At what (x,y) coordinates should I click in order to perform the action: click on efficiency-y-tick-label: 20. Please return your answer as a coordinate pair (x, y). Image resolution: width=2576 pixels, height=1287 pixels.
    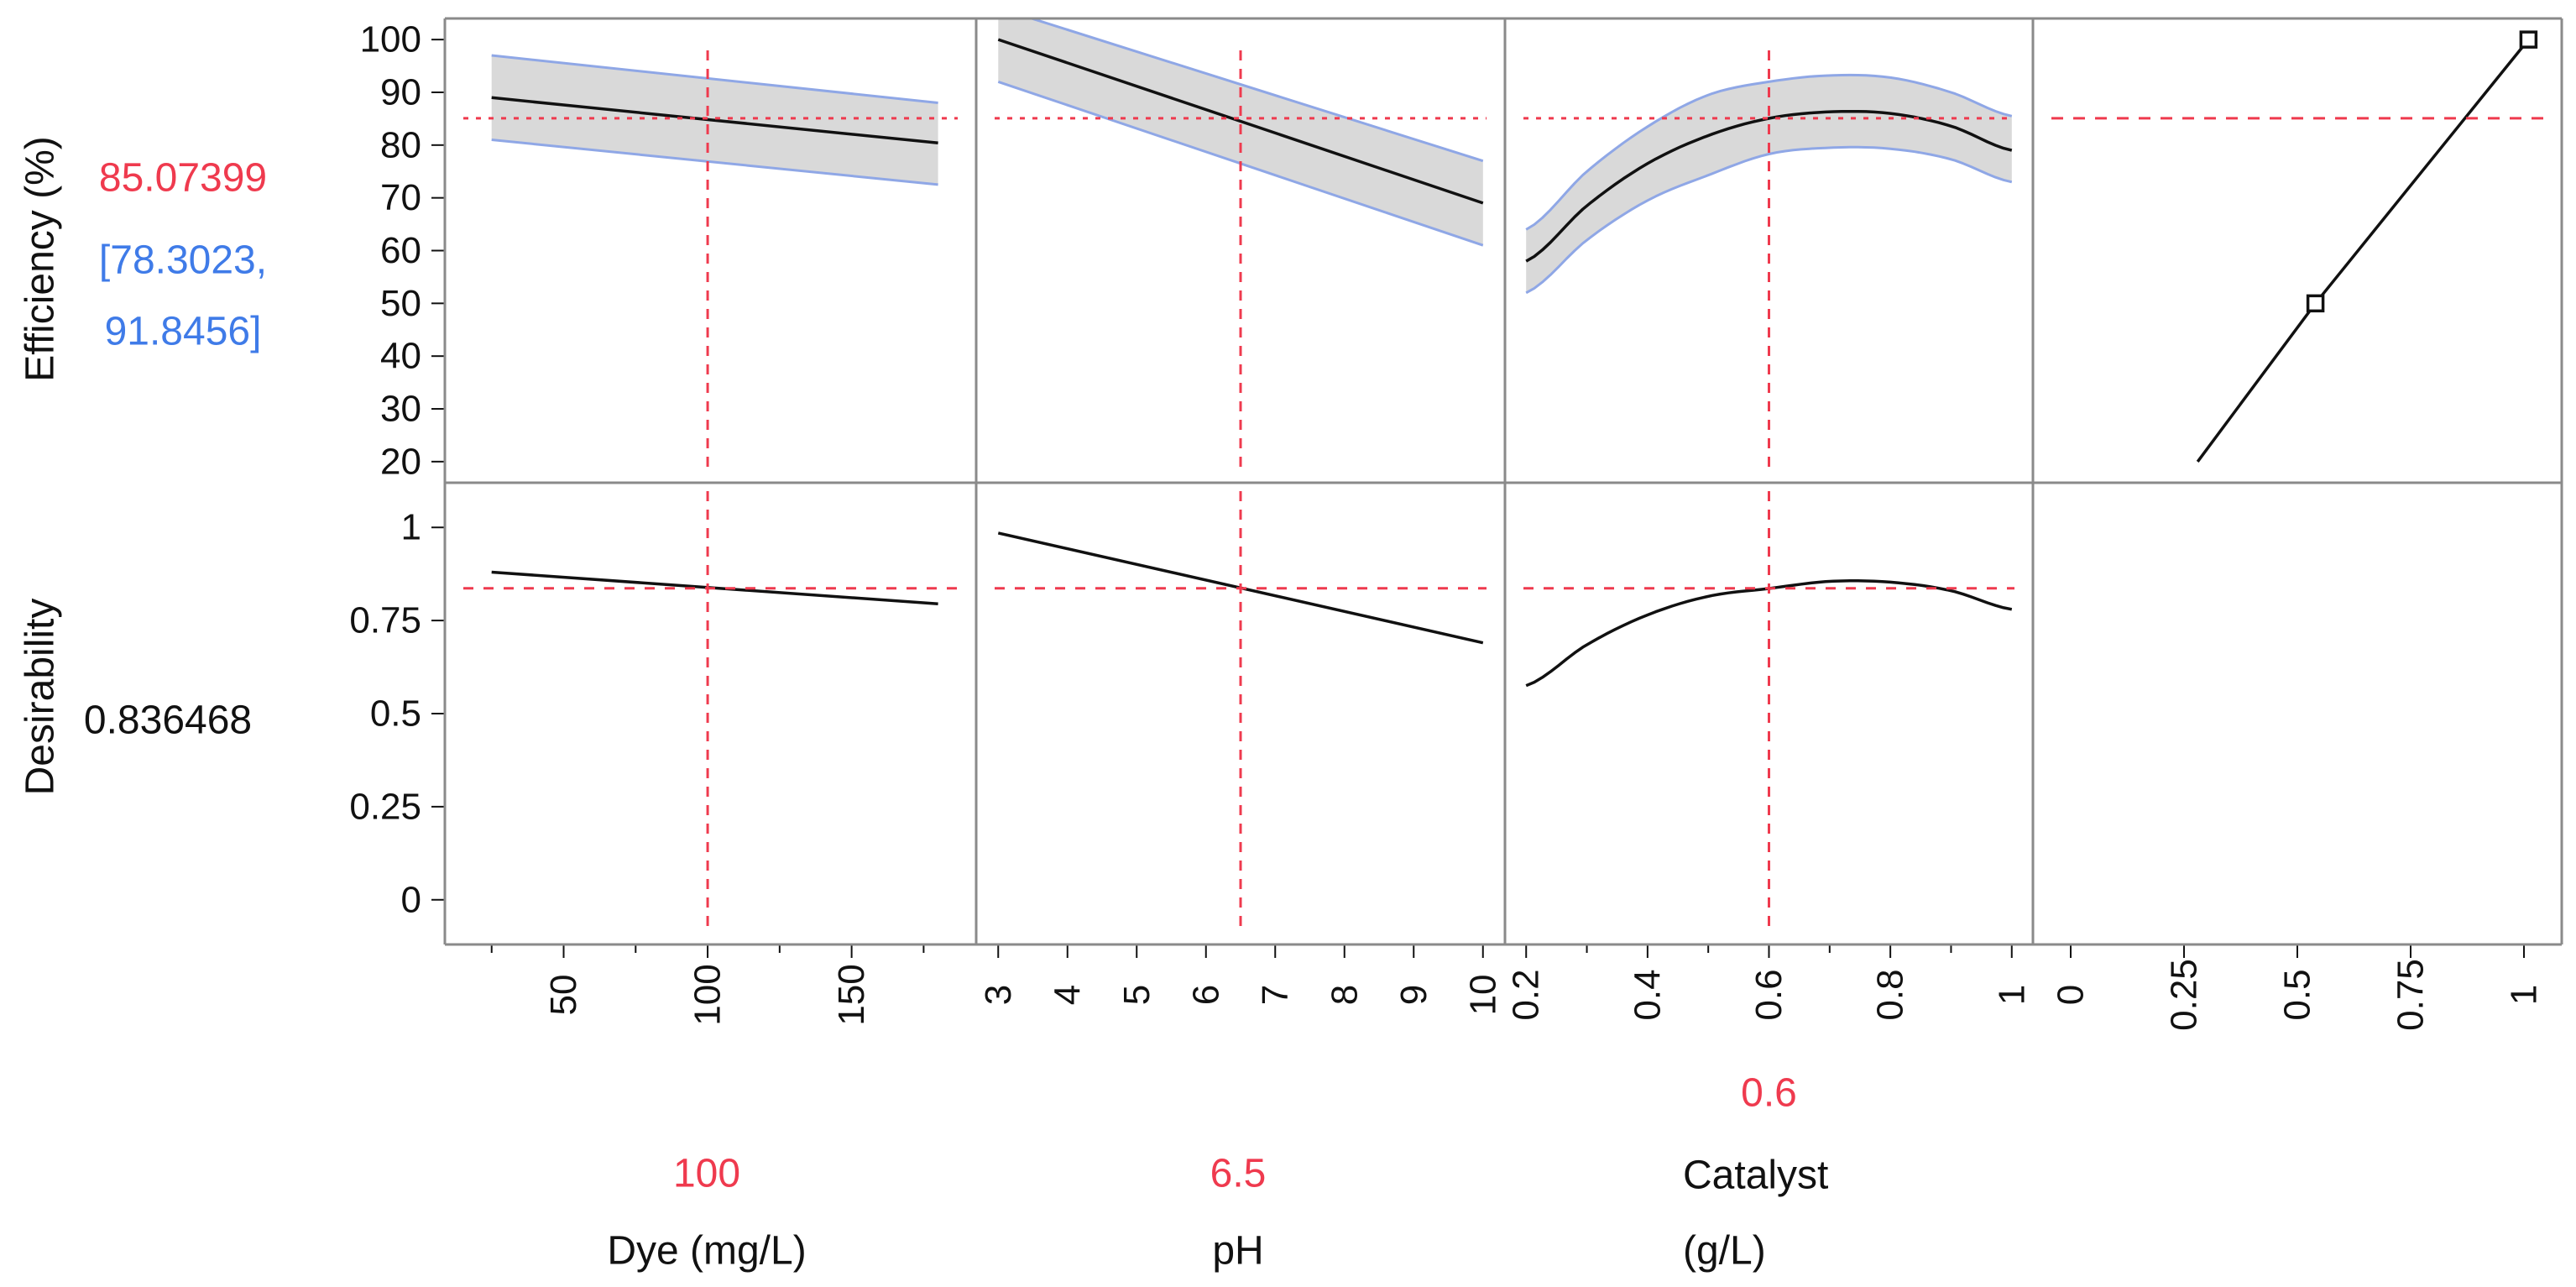
    Looking at the image, I should click on (400, 462).